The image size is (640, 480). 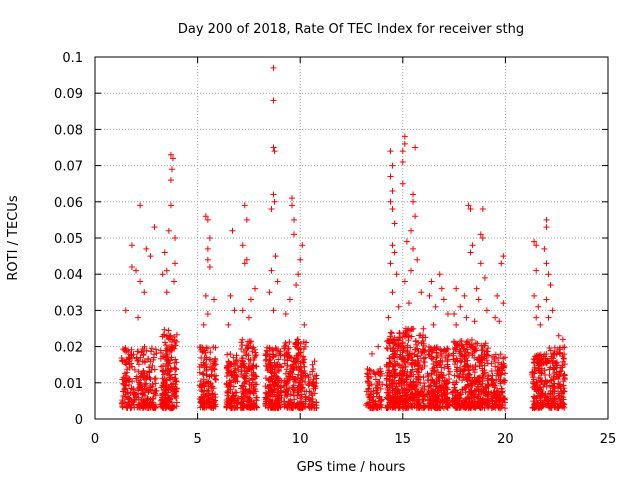 What do you see at coordinates (608, 439) in the screenshot?
I see `x-tick-label: 25` at bounding box center [608, 439].